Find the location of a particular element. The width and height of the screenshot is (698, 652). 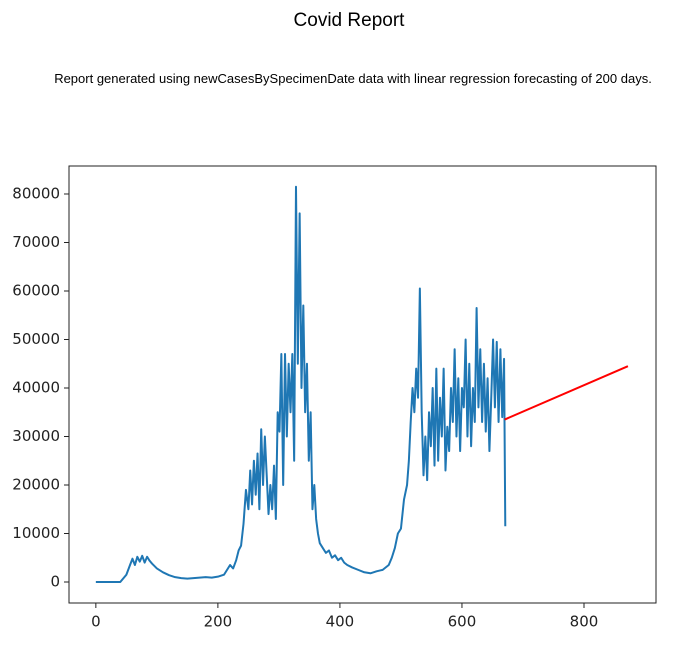

y-tick-label: 60000 is located at coordinates (36, 290).